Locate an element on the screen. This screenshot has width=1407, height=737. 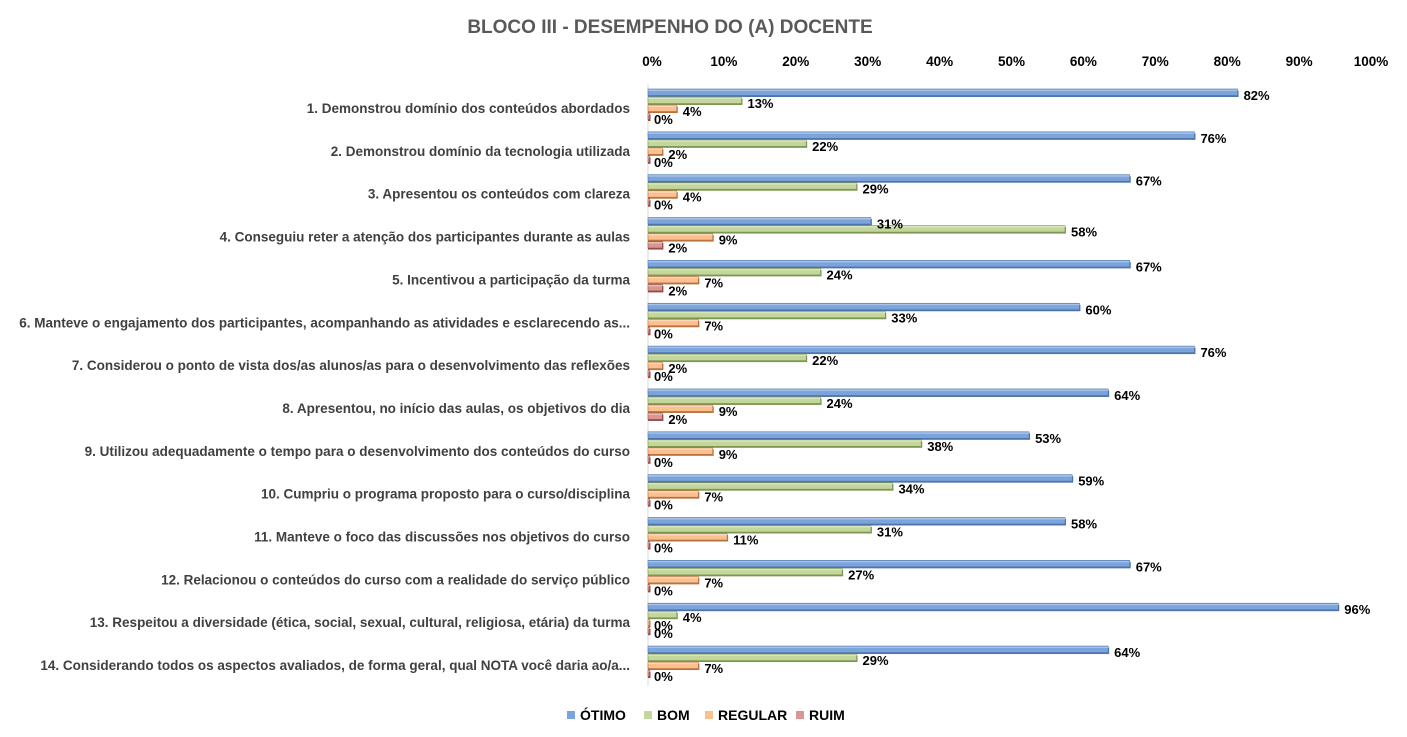
data-label: 38% is located at coordinates (940, 446).